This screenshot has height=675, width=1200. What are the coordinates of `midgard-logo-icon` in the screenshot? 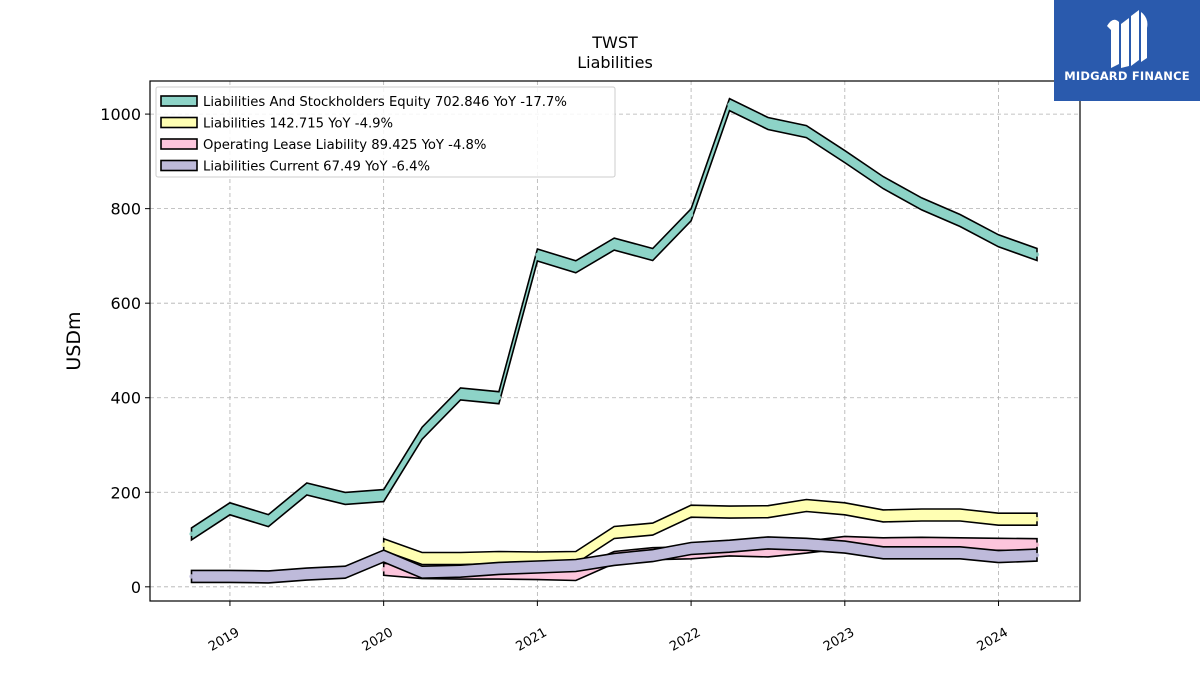 It's located at (1127, 39).